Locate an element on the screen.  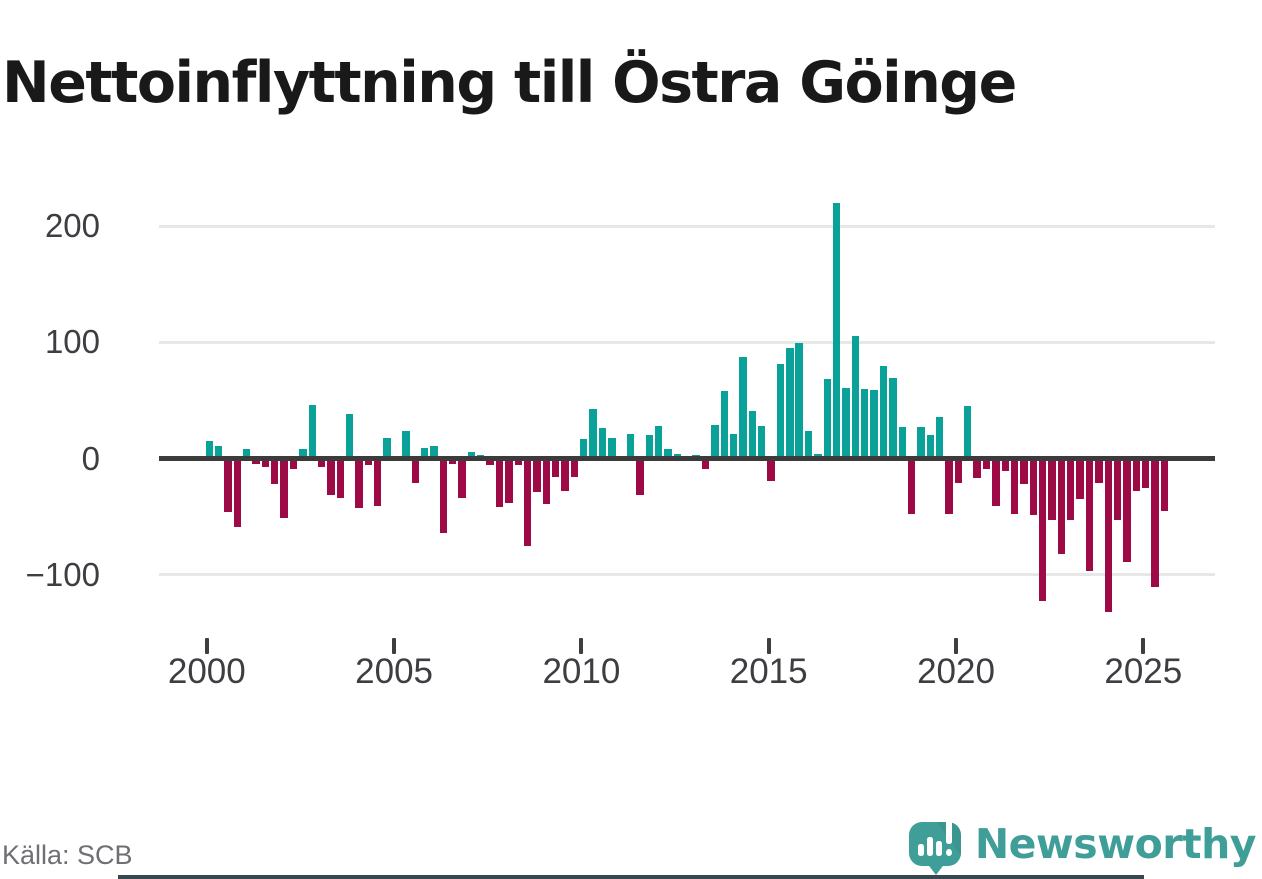
bar-2018-q3 is located at coordinates (902, 443).